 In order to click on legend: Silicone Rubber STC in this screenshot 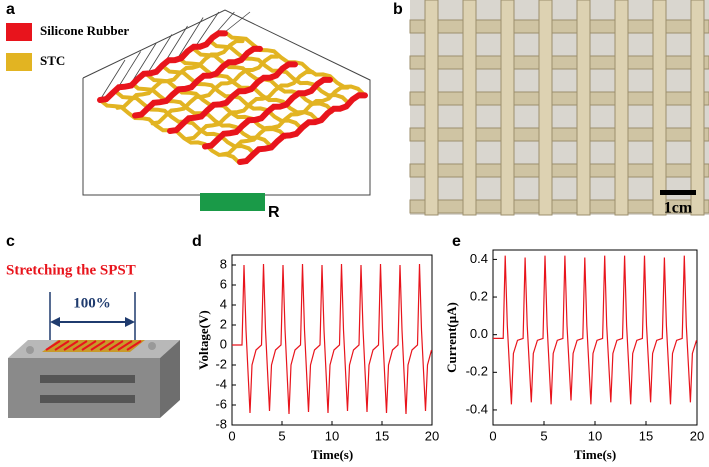, I will do `click(67, 47)`.